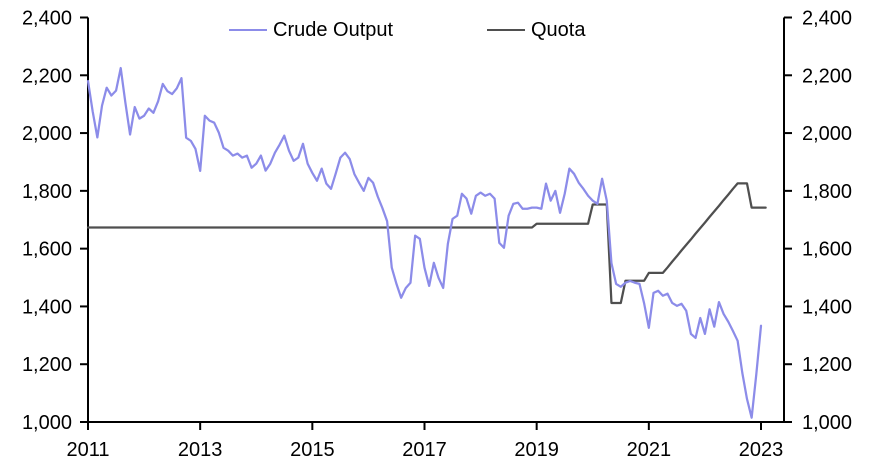 The height and width of the screenshot is (466, 873). Describe the element at coordinates (761, 450) in the screenshot. I see `x-axis-label: 2023` at that location.